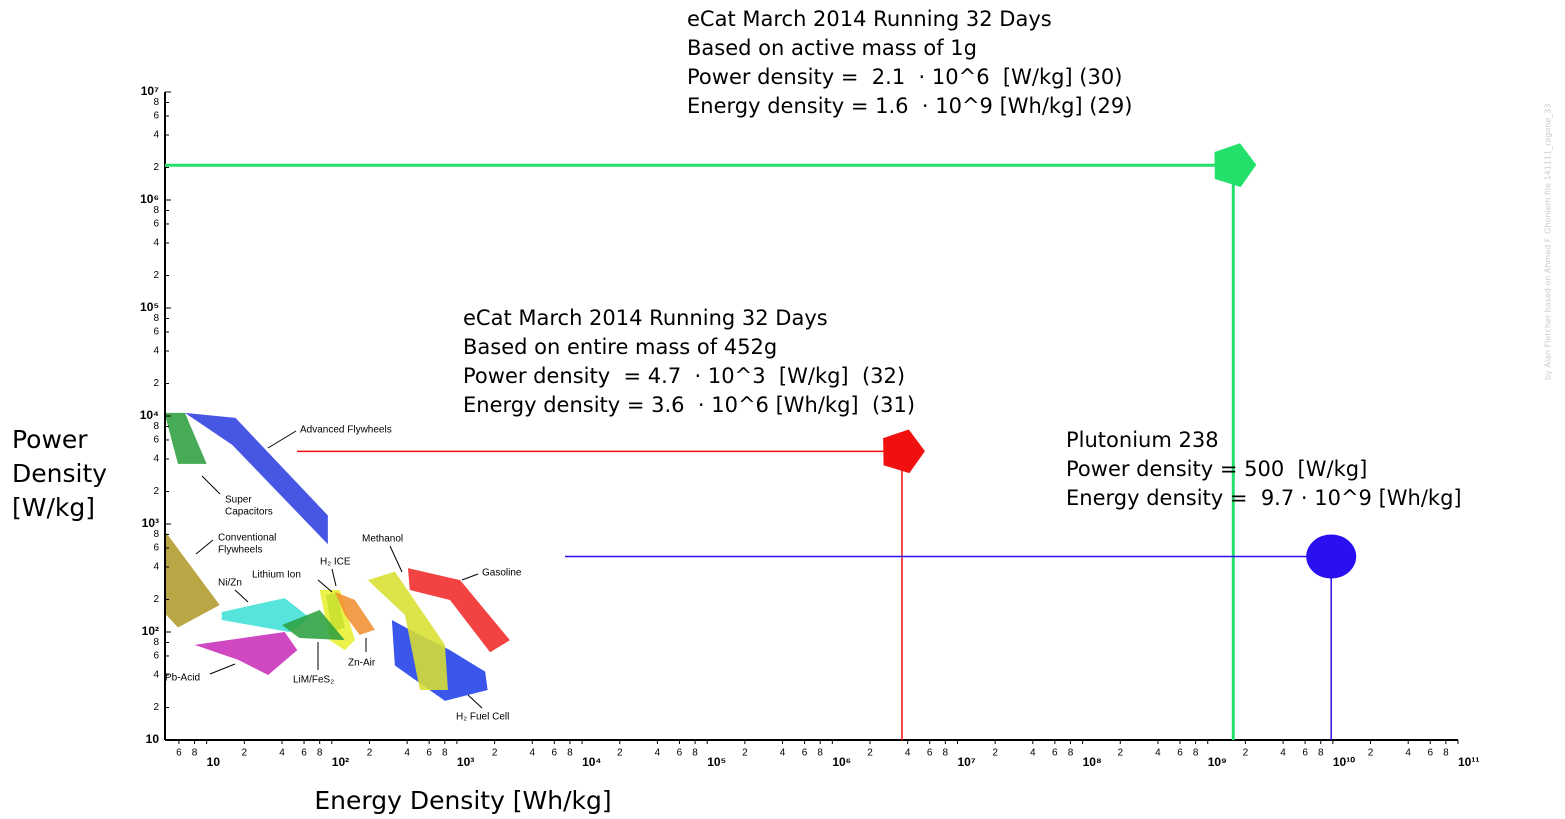  What do you see at coordinates (1468, 762) in the screenshot?
I see `x-tick-label: 10¹¹` at bounding box center [1468, 762].